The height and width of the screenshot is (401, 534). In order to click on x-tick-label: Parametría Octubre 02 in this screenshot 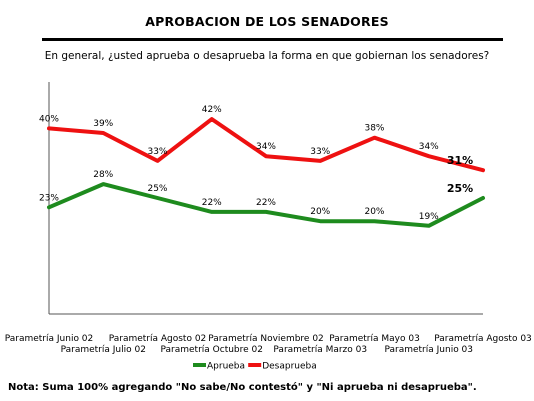, I will do `click(212, 350)`.